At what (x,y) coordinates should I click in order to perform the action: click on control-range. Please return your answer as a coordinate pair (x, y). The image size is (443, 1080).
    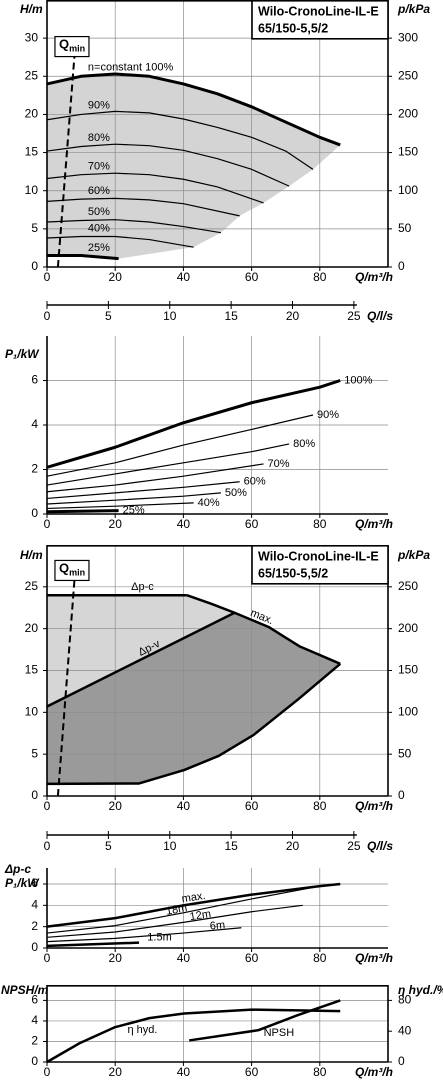
    Looking at the image, I should click on (194, 698).